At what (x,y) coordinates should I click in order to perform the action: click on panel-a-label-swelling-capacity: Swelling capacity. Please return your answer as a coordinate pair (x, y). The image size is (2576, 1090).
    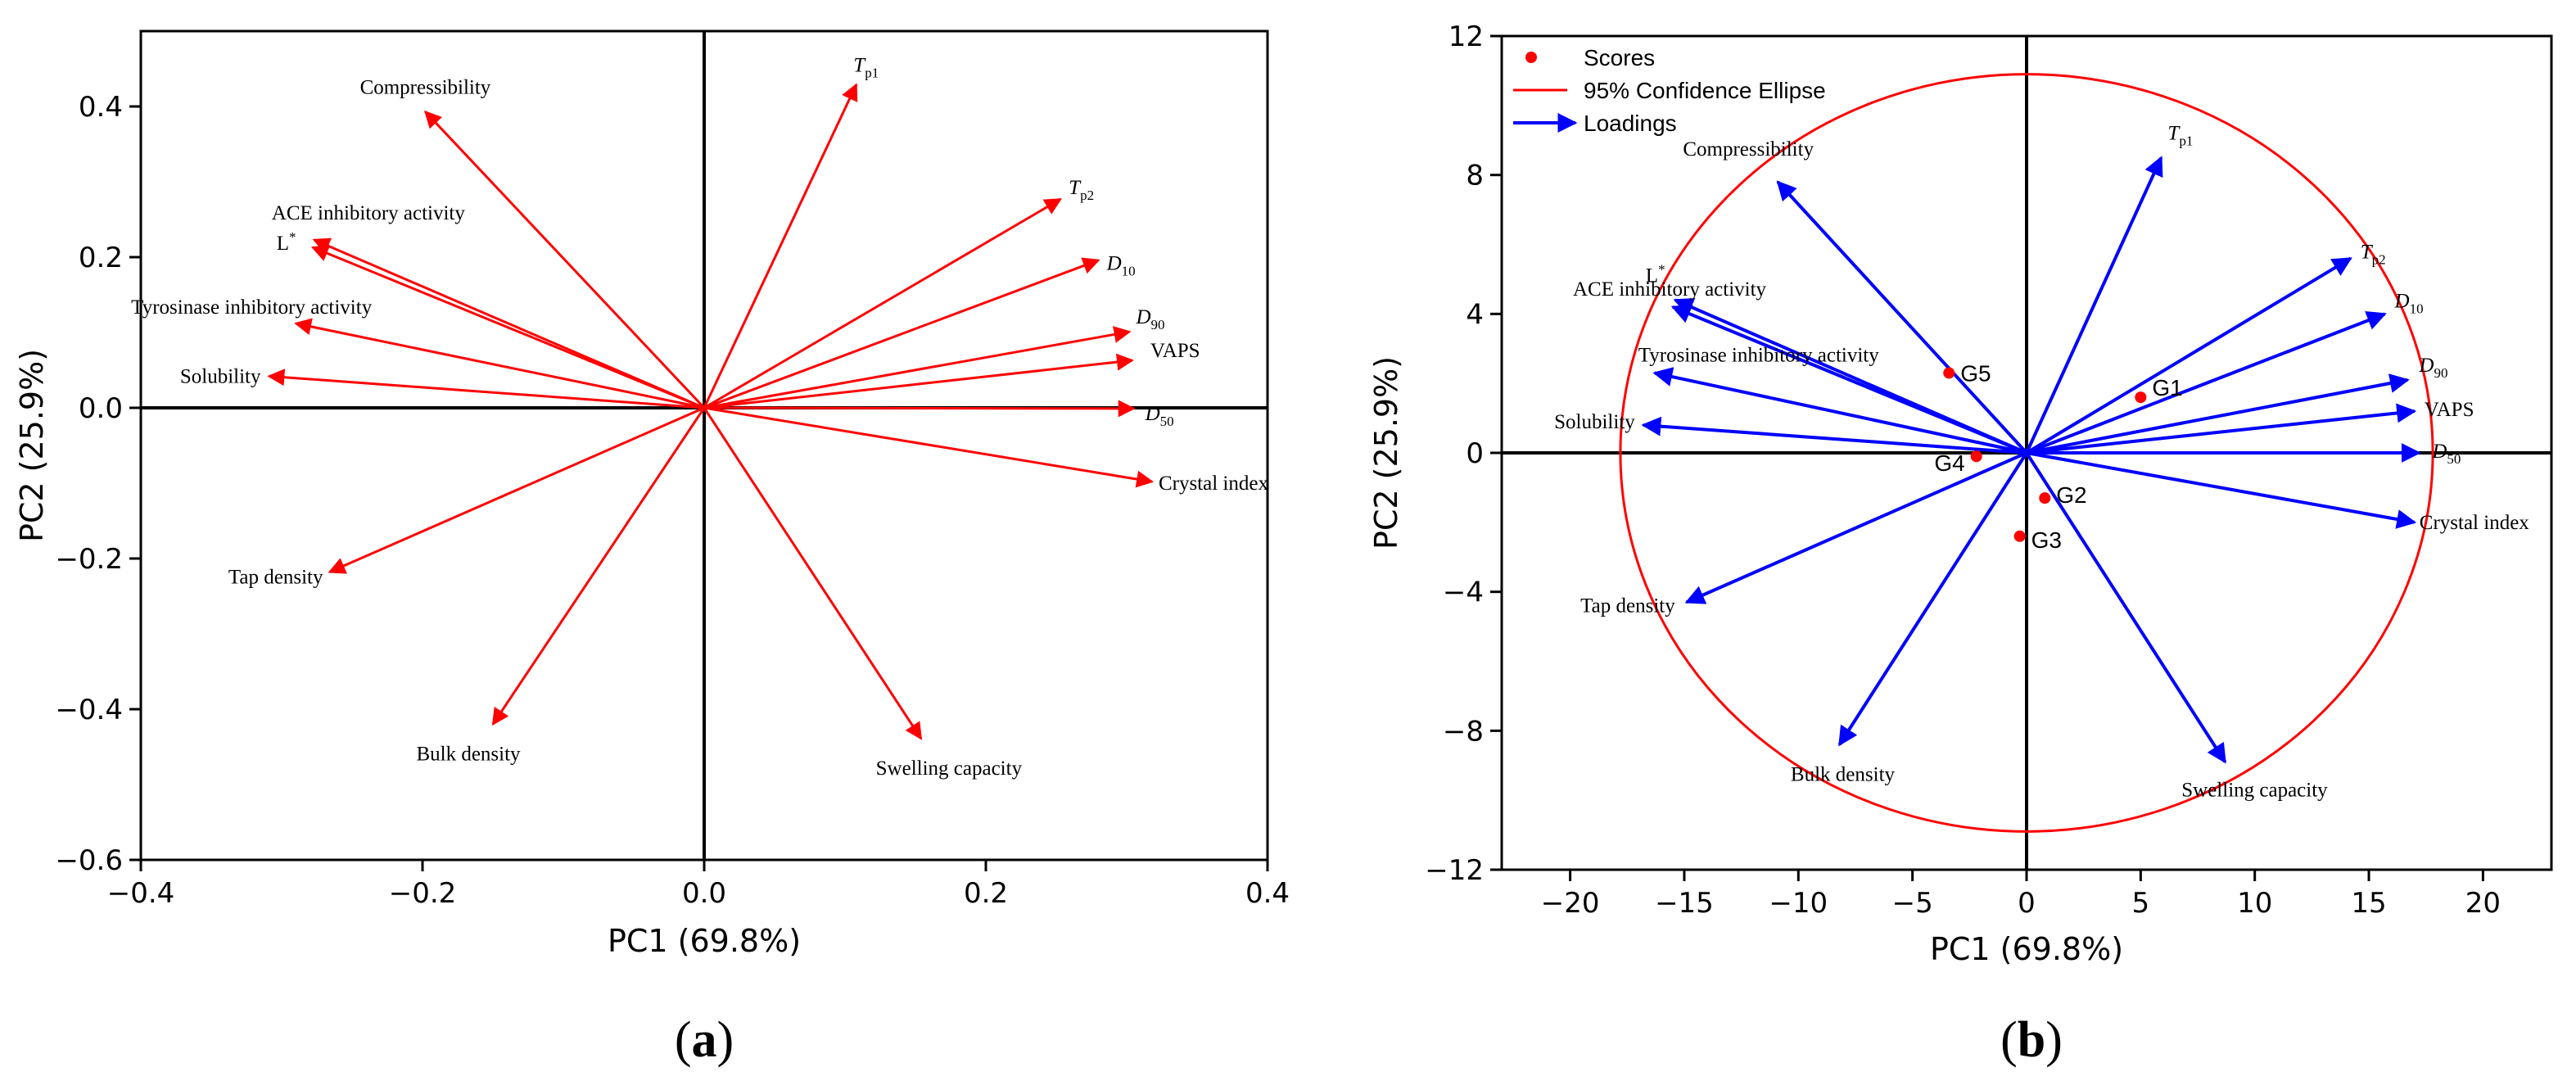
    Looking at the image, I should click on (949, 769).